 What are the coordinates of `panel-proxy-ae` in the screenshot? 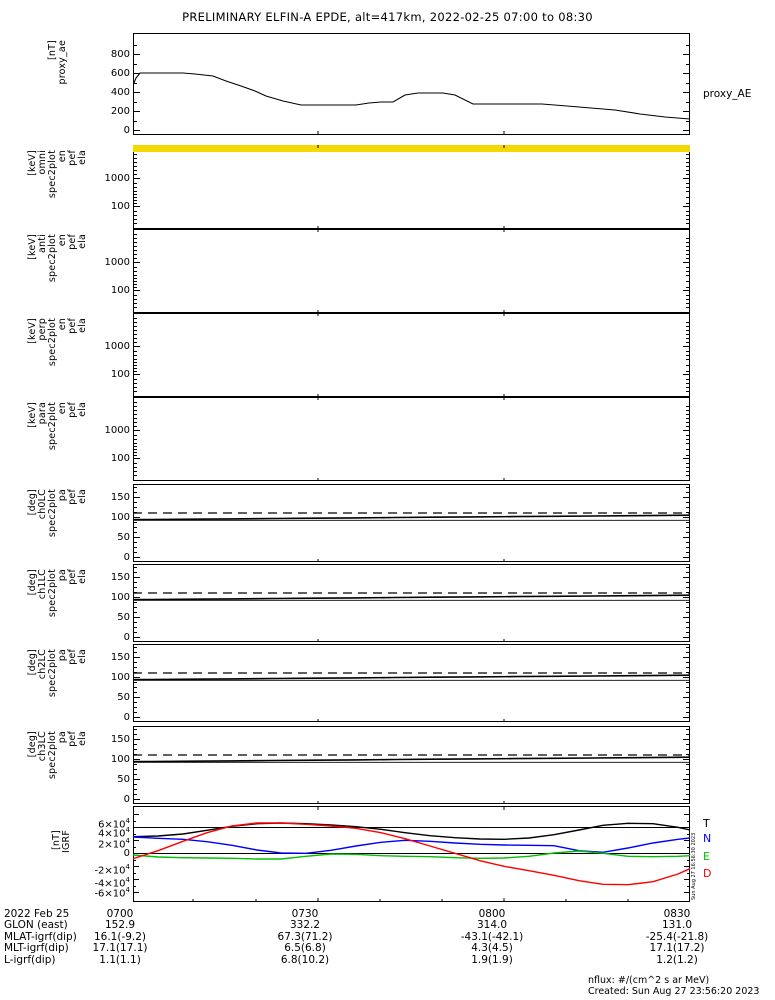 It's located at (411, 84).